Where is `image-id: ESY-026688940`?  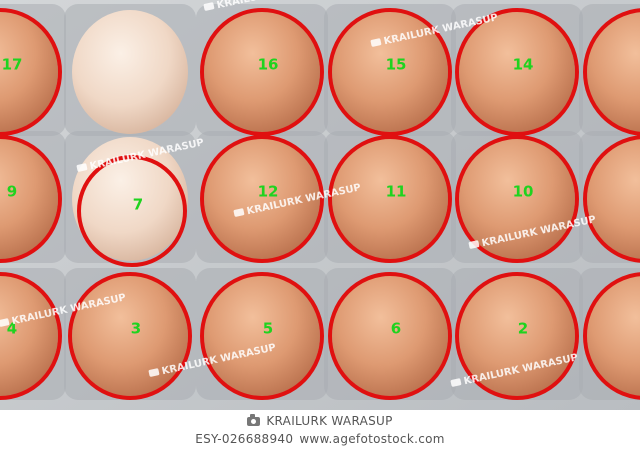
image-id: ESY-026688940 is located at coordinates (244, 439).